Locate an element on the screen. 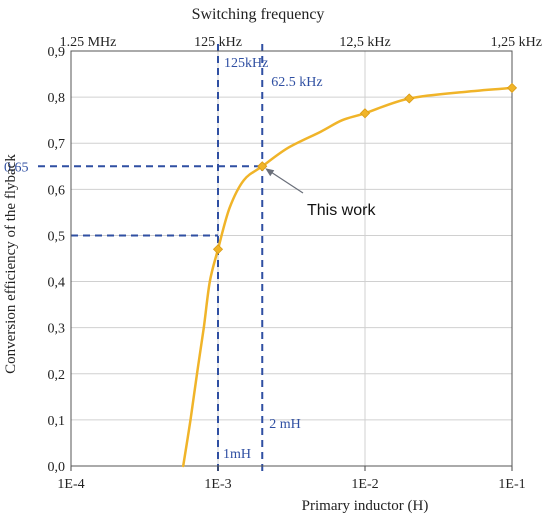  annotation-text: This work is located at coordinates (341, 210).